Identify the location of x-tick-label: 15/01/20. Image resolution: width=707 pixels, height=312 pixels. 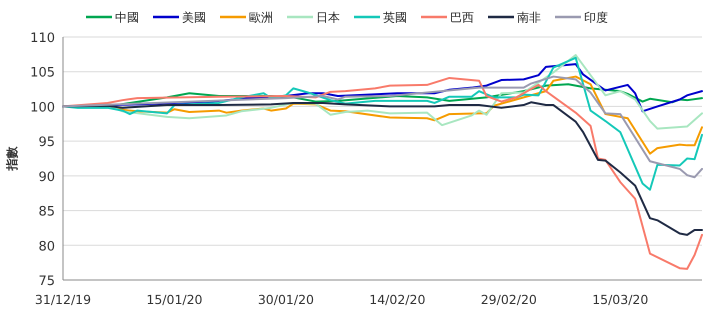
(174, 299).